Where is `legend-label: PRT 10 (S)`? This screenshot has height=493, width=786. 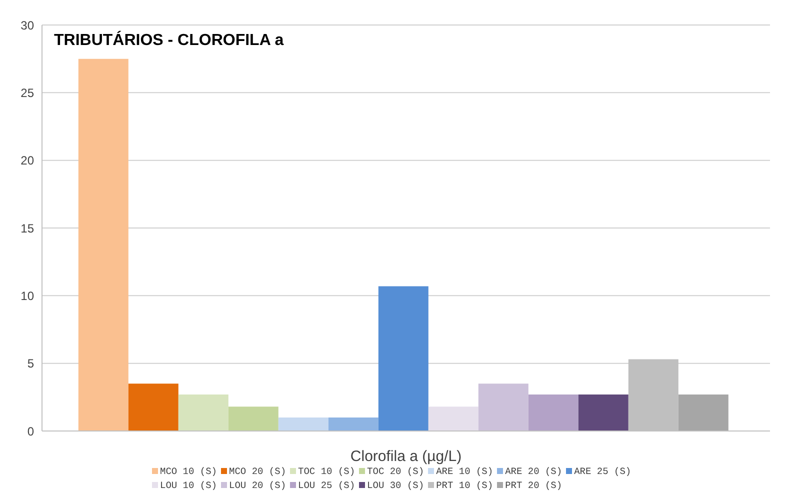 legend-label: PRT 10 (S) is located at coordinates (464, 486).